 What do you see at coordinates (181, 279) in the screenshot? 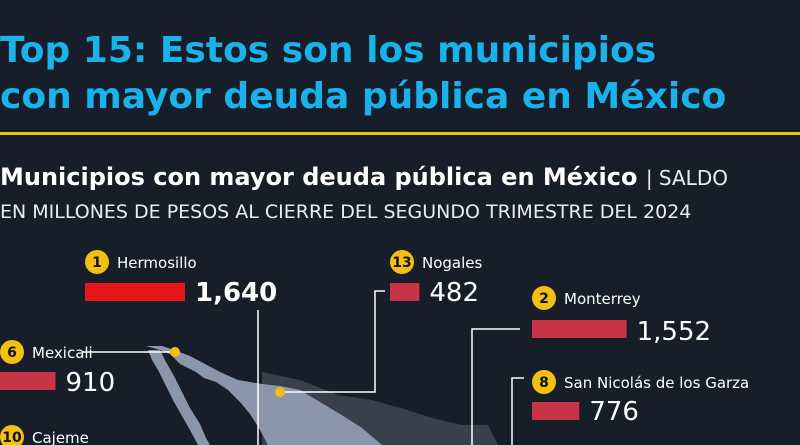
I see `row-hermosillo: 1 Hermosillo 1,640` at bounding box center [181, 279].